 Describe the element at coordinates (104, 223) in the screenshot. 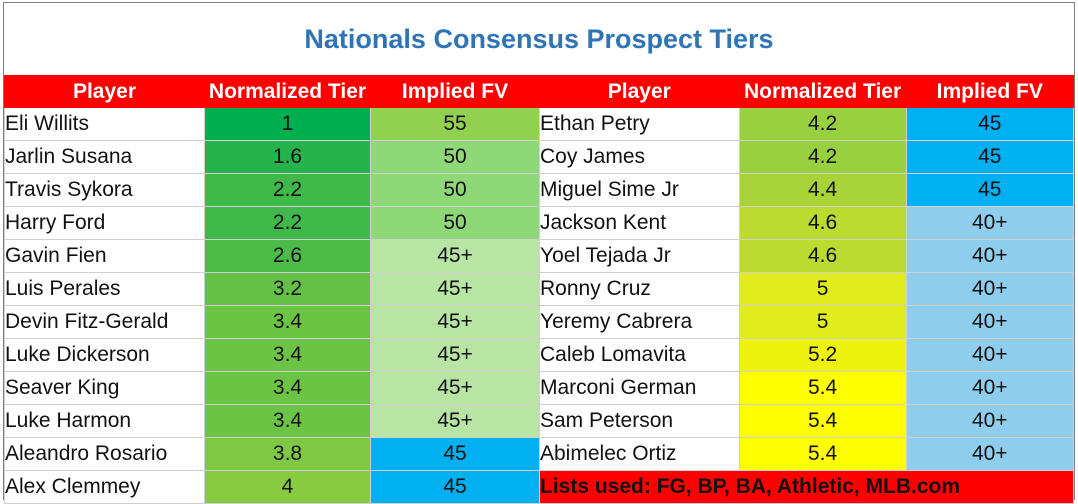

I see `player-name-cell: Harry Ford` at that location.